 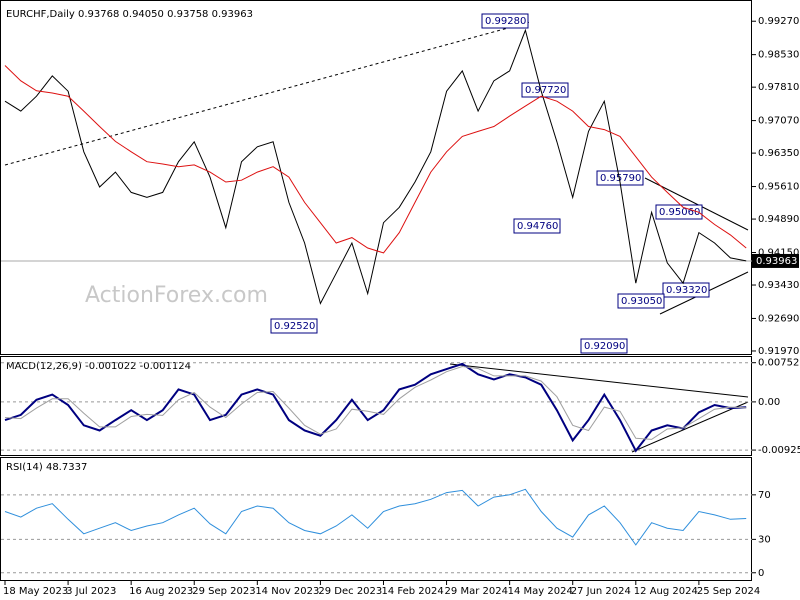 I want to click on y-tick-label: 0.94150, so click(x=778, y=252).